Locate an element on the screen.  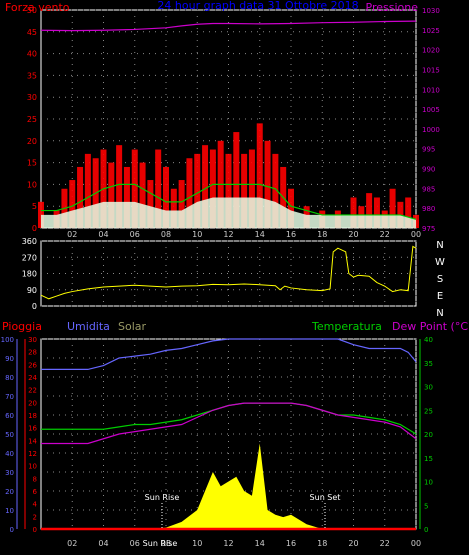
rain-label: Pioggia is located at coordinates (22, 326).